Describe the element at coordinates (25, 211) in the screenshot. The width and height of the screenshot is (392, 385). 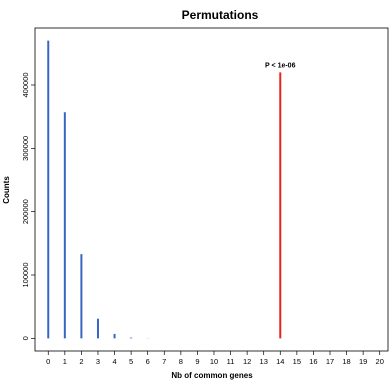
I see `y-tick-label: 200000` at that location.